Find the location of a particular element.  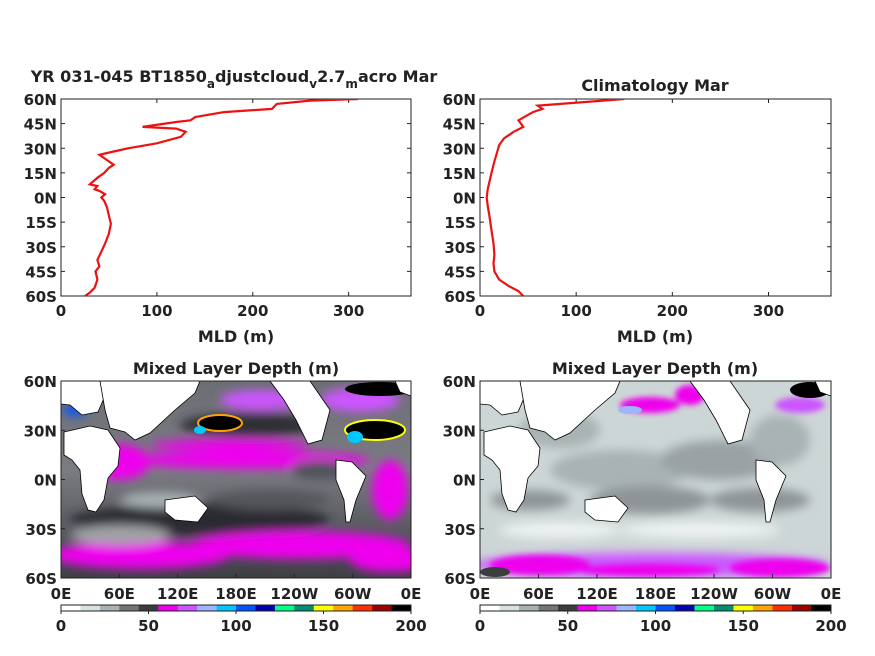

map-right-lat-tick-label: 30S is located at coordinates (460, 530).